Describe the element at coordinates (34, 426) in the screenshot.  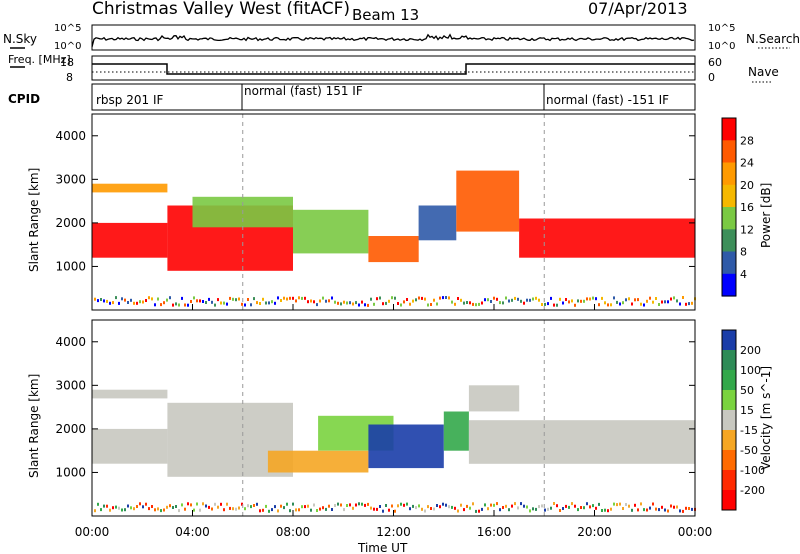
I see `velocity-ylabel: Slant Range [km]` at that location.